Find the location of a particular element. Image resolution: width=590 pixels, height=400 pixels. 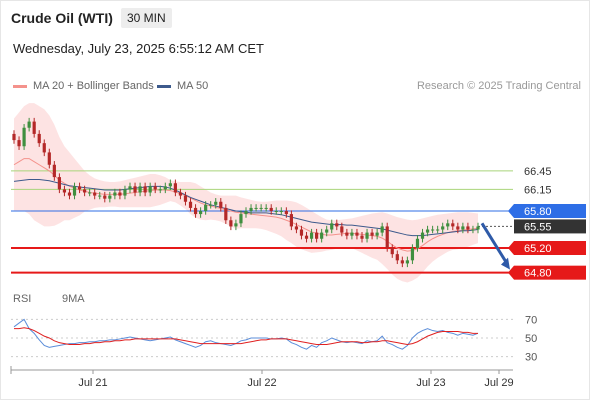

legend-9ma-label: 9MA is located at coordinates (73, 299).